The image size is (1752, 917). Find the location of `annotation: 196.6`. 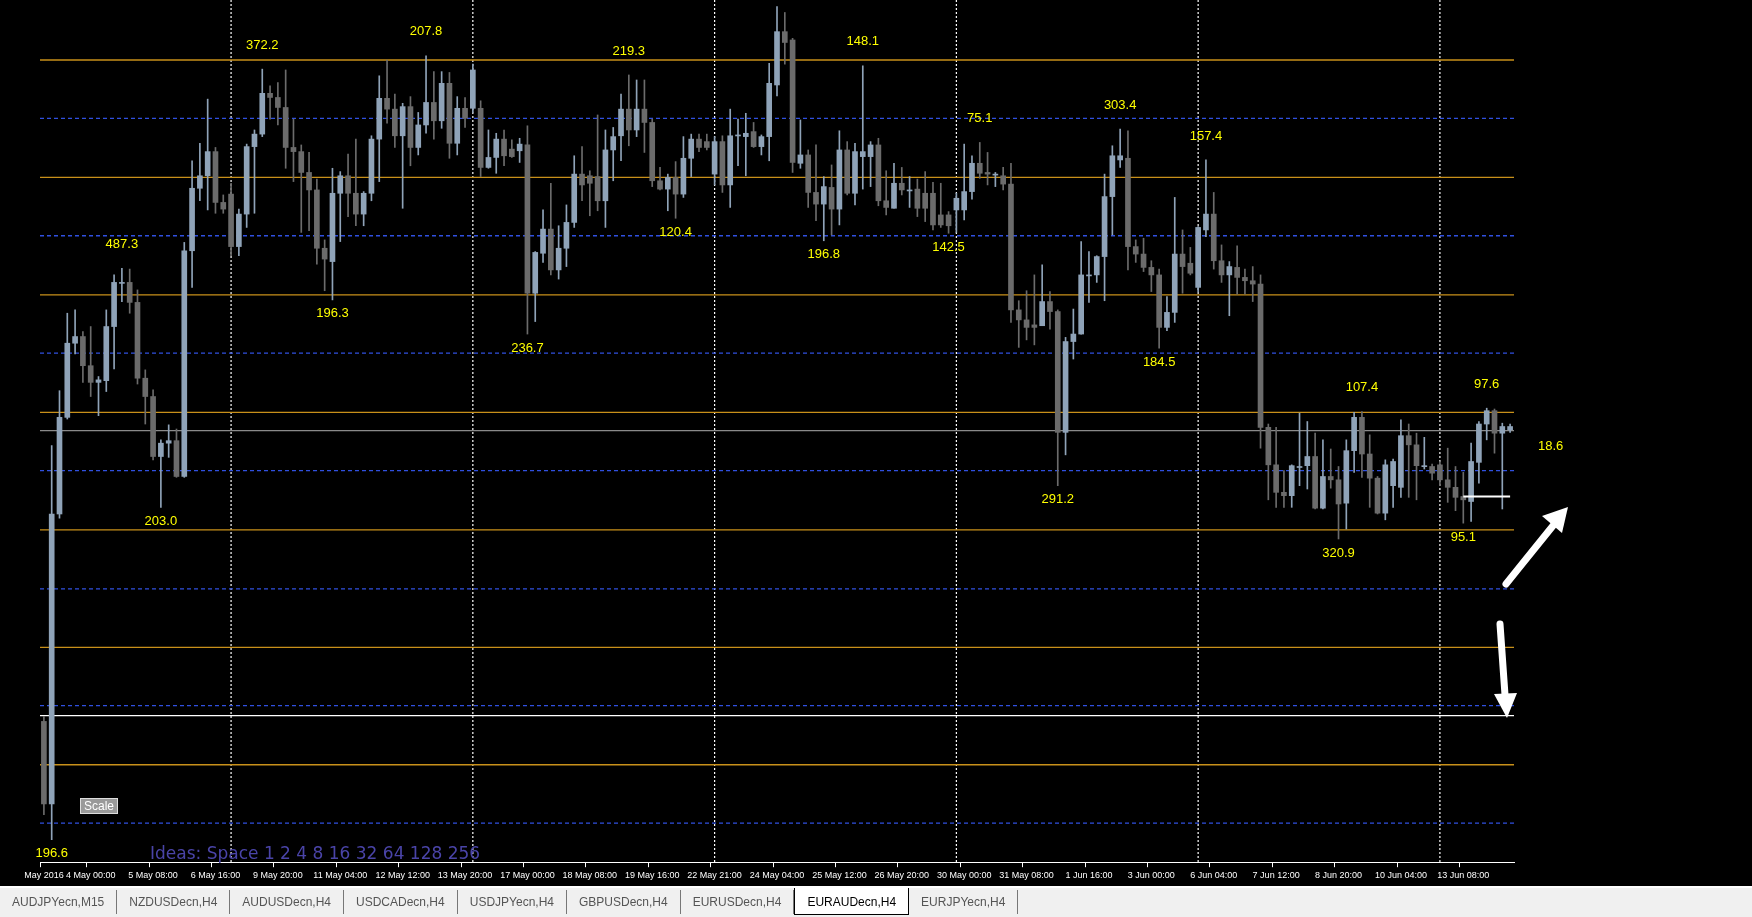

annotation: 196.6 is located at coordinates (51, 853).